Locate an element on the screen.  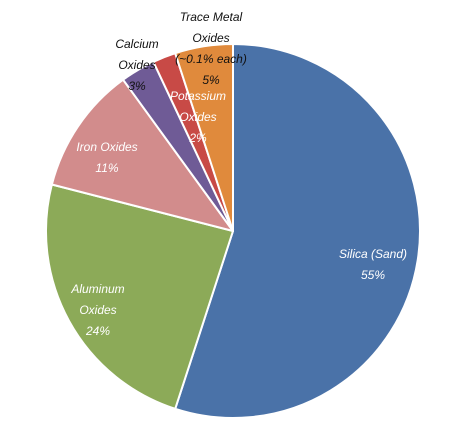
pie-slice-potassium-oxides is located at coordinates (204, 137).